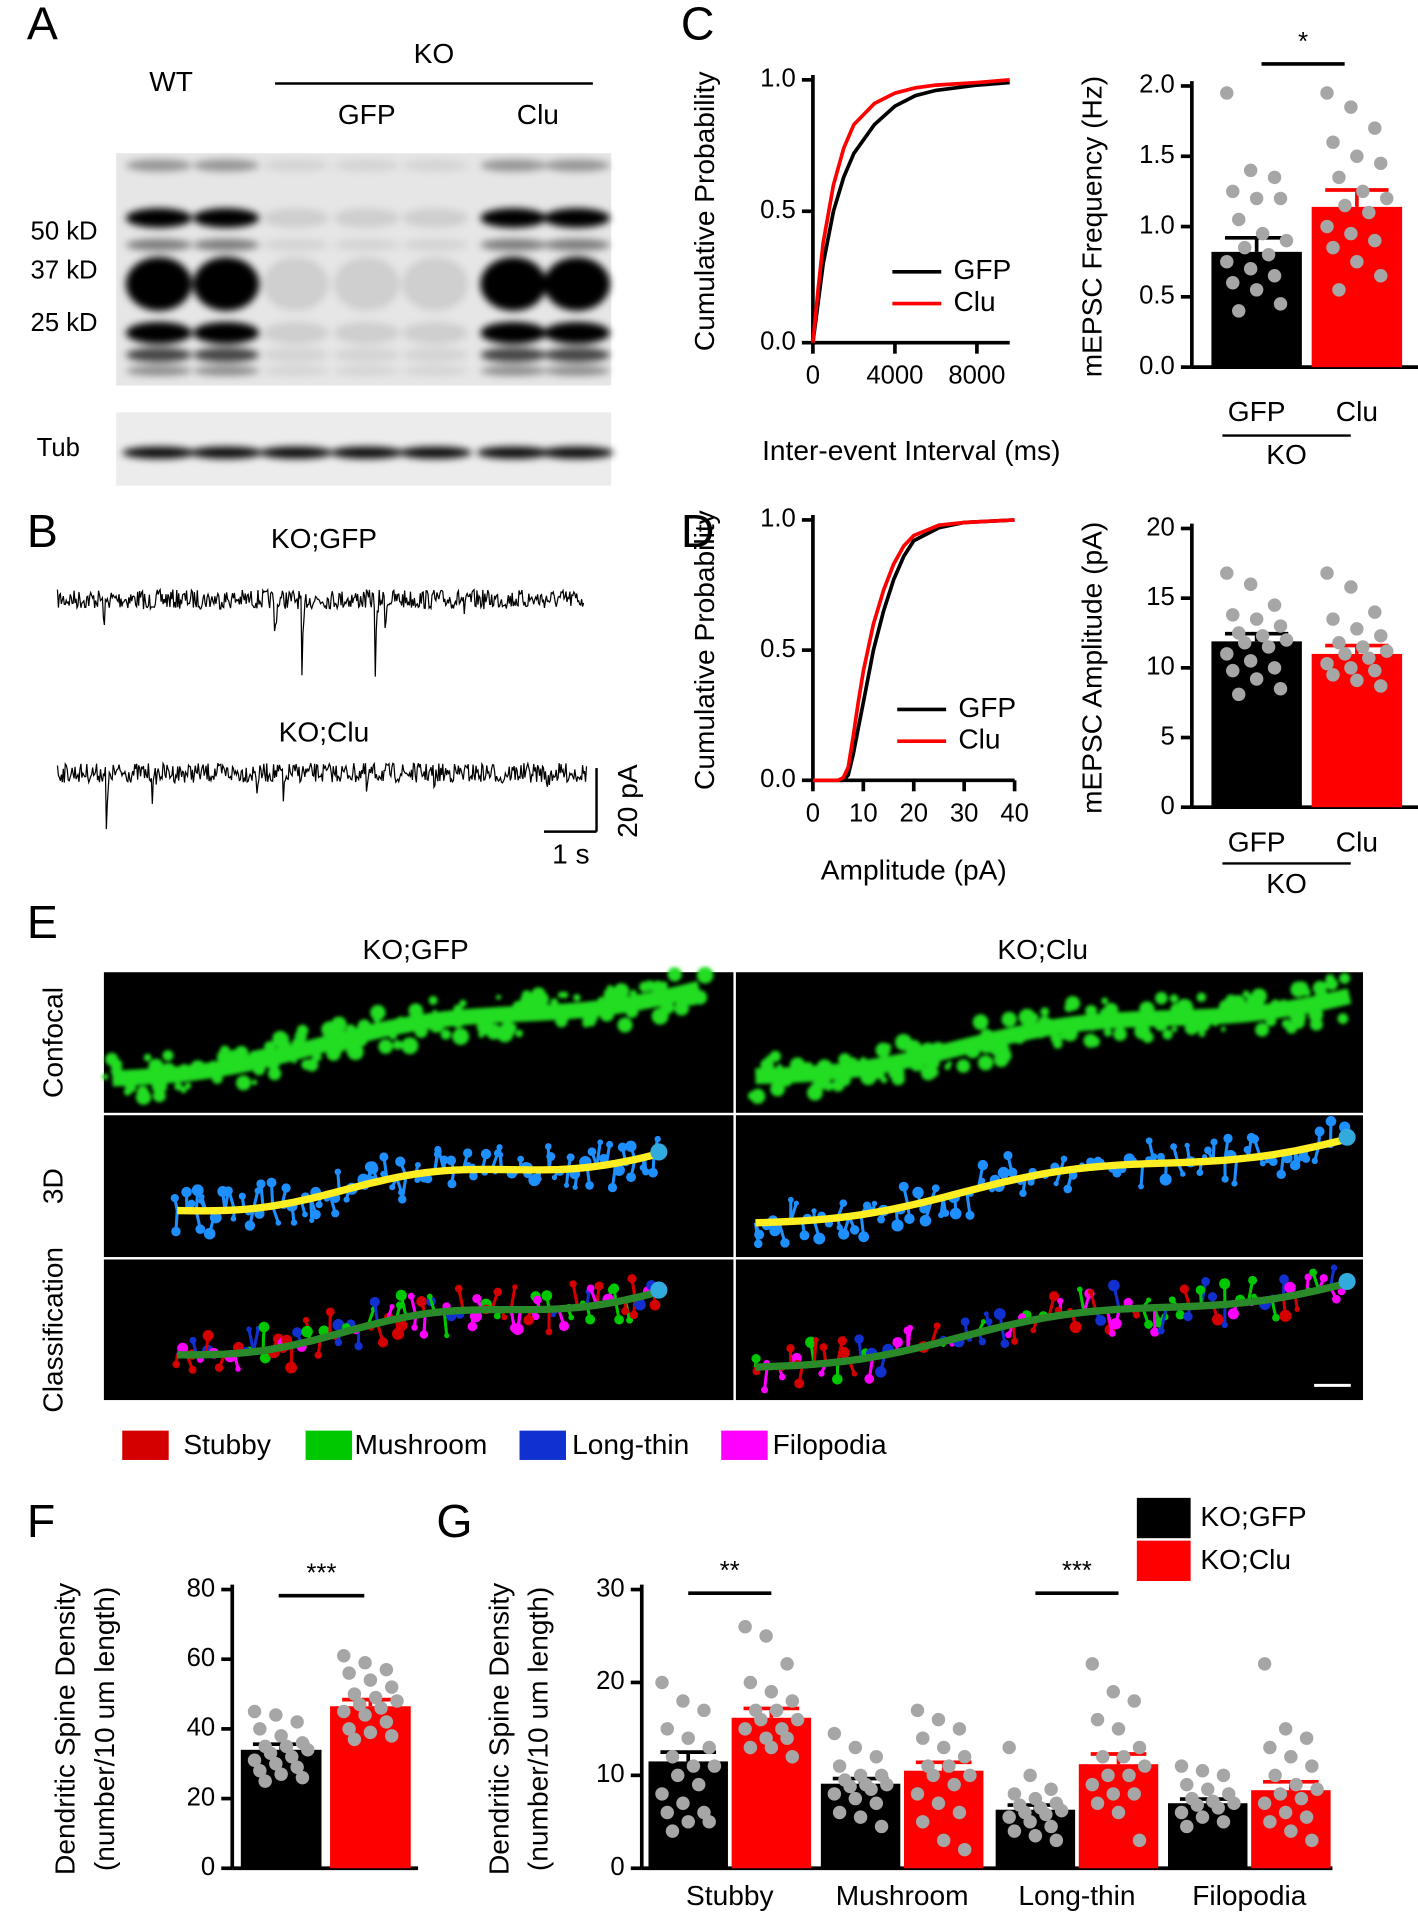  Describe the element at coordinates (913, 813) in the screenshot. I see `x-tick-label: 20` at that location.